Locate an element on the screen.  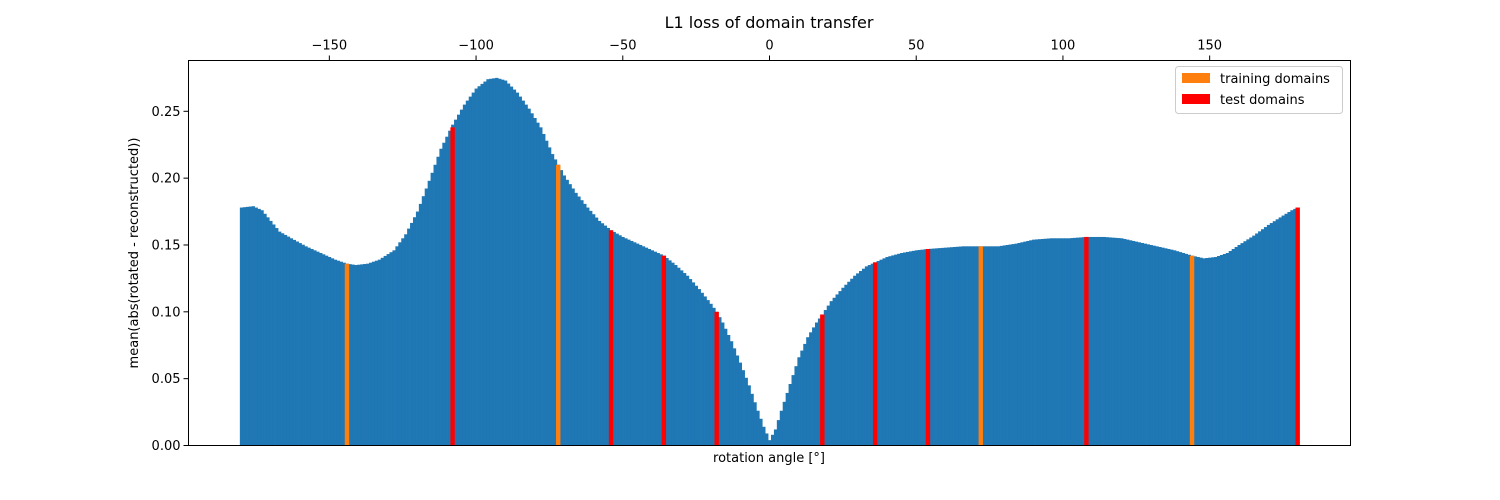
test-domain-bar is located at coordinates (611, 338).